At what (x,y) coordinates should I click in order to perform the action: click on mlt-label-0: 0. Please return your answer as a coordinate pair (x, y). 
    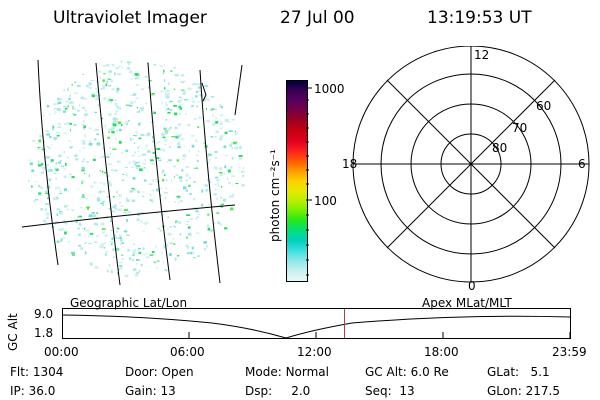
    Looking at the image, I should click on (472, 286).